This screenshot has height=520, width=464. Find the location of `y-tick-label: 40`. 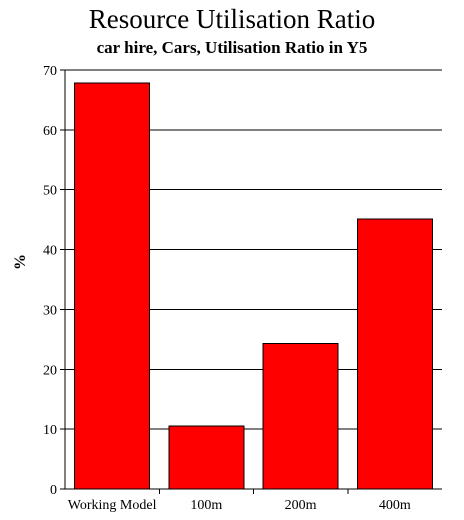

y-tick-label: 40 is located at coordinates (50, 251).